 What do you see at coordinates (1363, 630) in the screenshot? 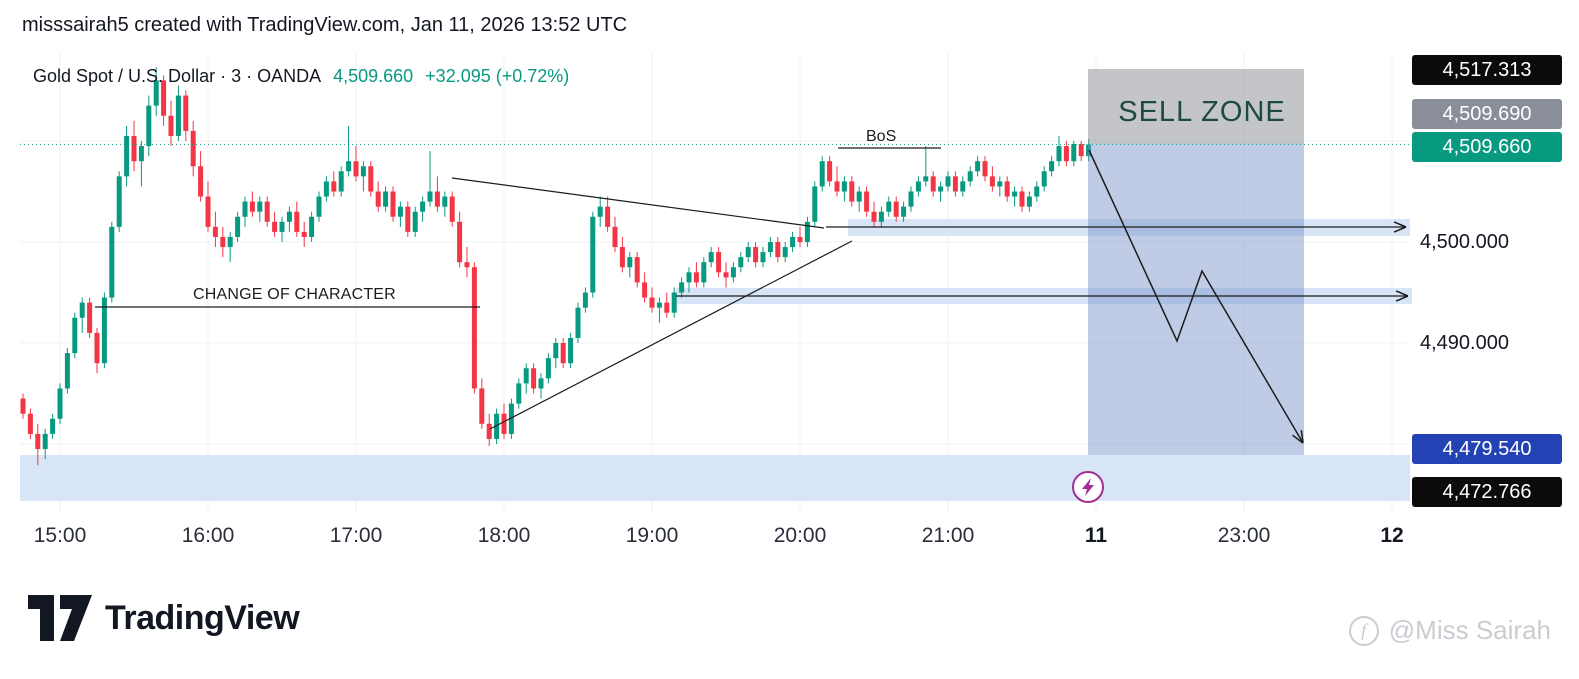
I see `facebook-icon: f` at bounding box center [1363, 630].